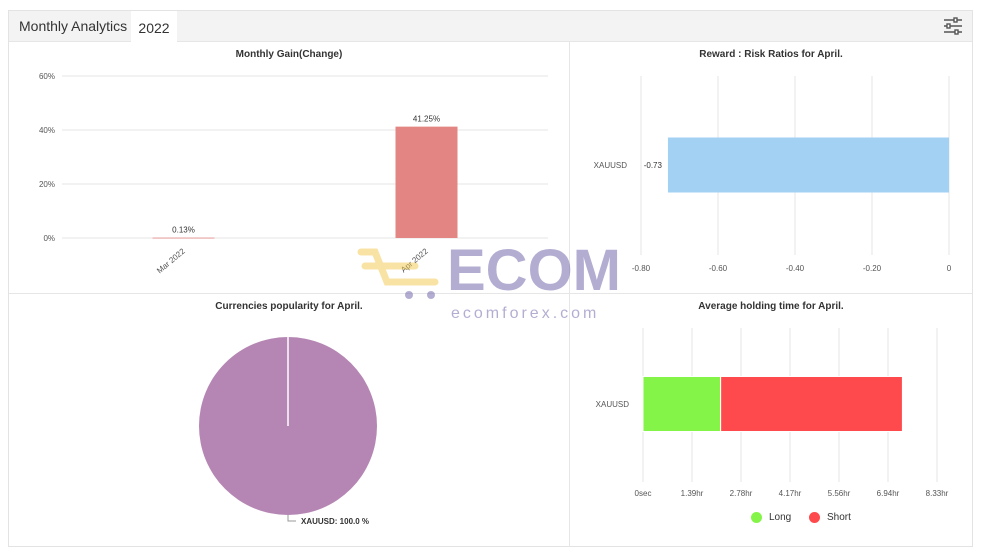  I want to click on tab-monthly-analytics: Monthly Analytics, so click(73, 26).